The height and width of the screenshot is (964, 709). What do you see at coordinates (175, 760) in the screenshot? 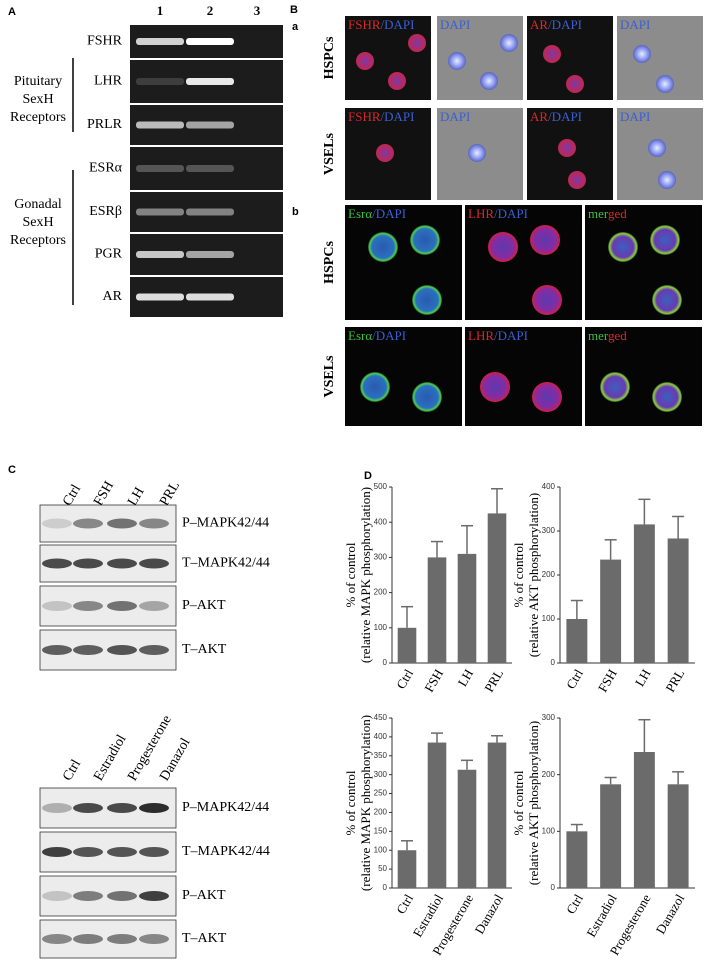
I see `lane-label: Danazol` at bounding box center [175, 760].